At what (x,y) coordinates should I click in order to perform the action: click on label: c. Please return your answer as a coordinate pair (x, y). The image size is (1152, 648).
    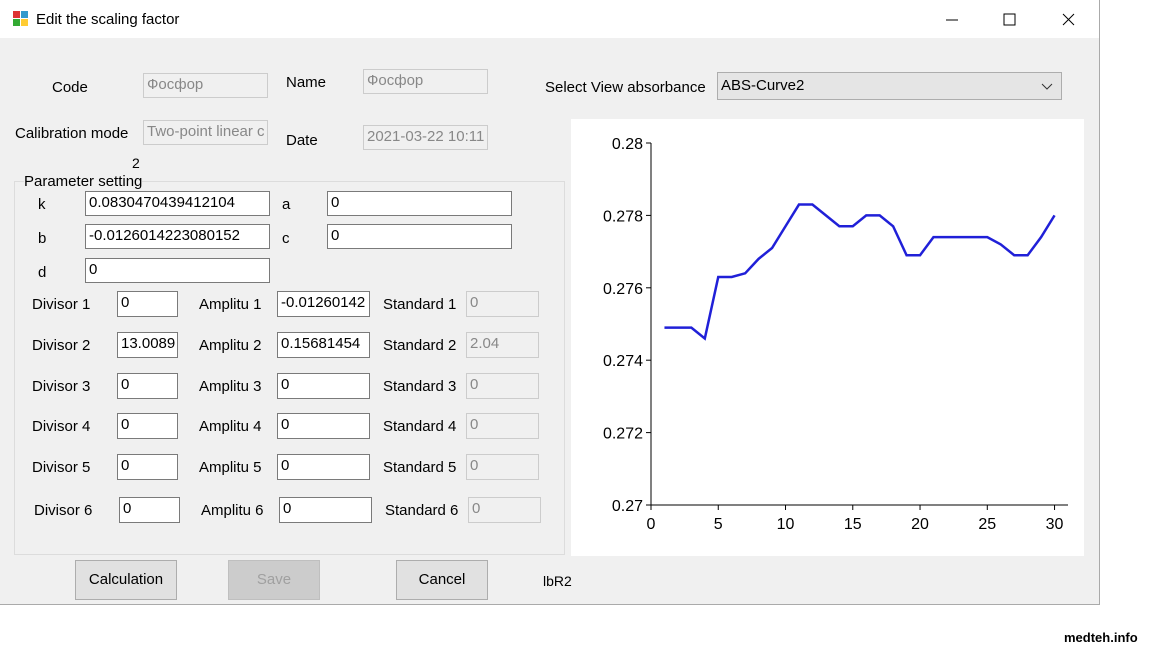
    Looking at the image, I should click on (286, 238).